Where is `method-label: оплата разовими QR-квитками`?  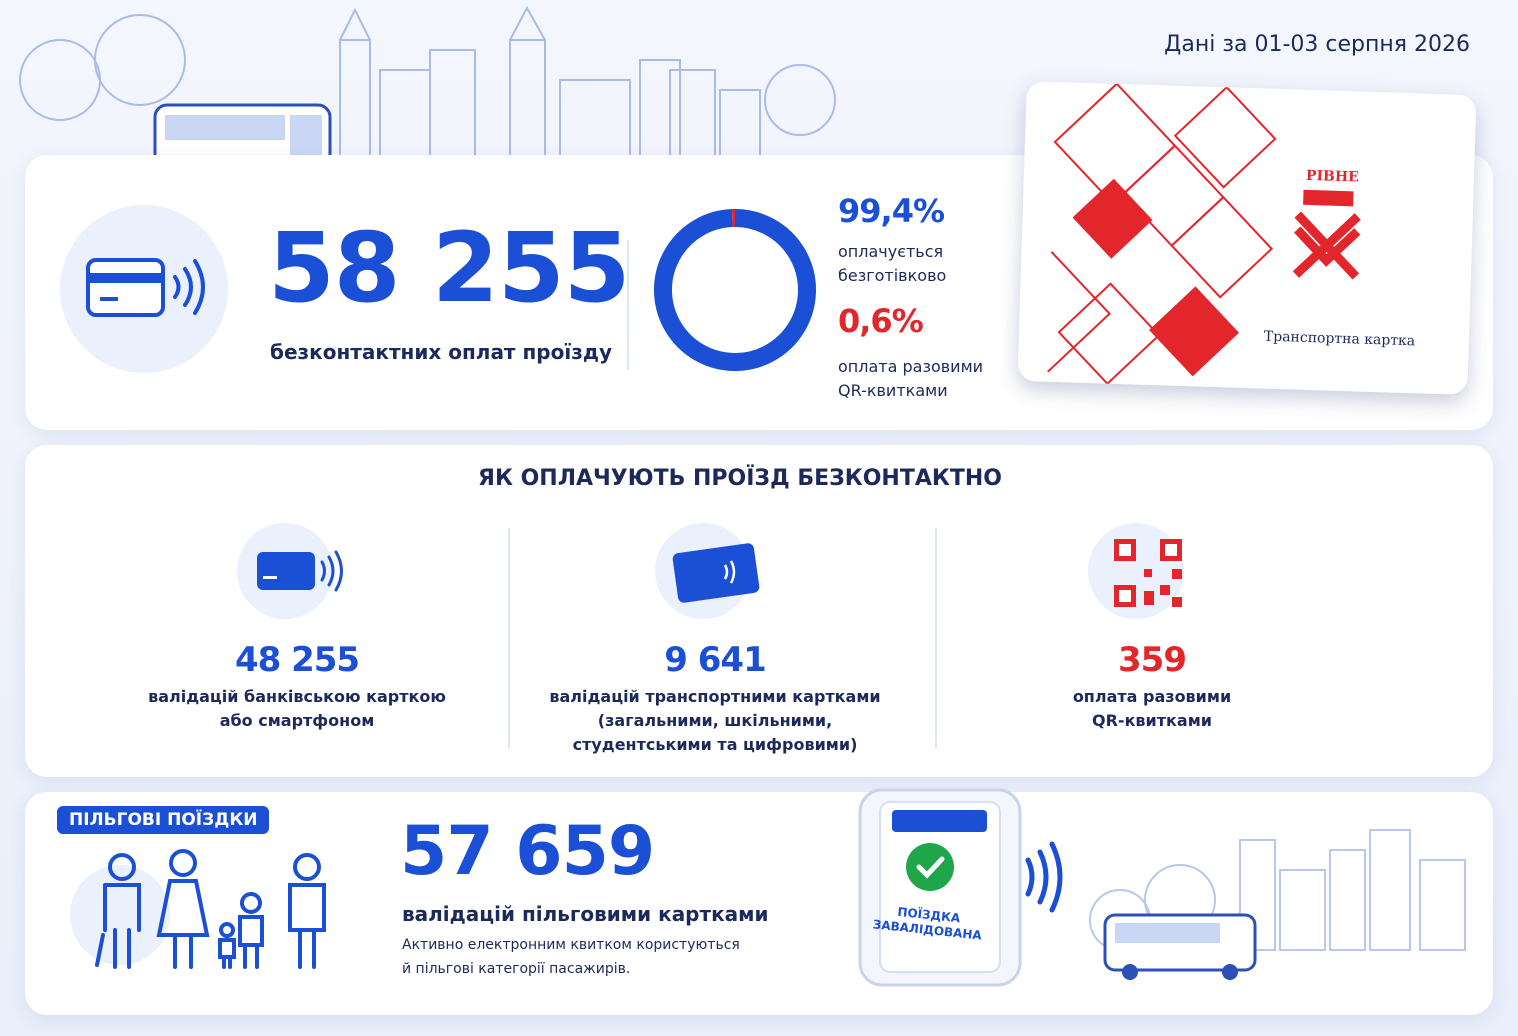 method-label: оплата разовими QR-квитками is located at coordinates (1152, 708).